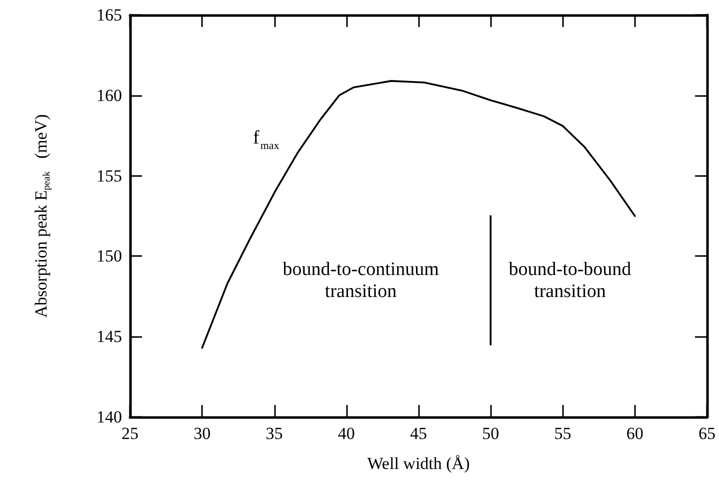 The width and height of the screenshot is (719, 487). What do you see at coordinates (346, 433) in the screenshot?
I see `x-tick-label: 40` at bounding box center [346, 433].